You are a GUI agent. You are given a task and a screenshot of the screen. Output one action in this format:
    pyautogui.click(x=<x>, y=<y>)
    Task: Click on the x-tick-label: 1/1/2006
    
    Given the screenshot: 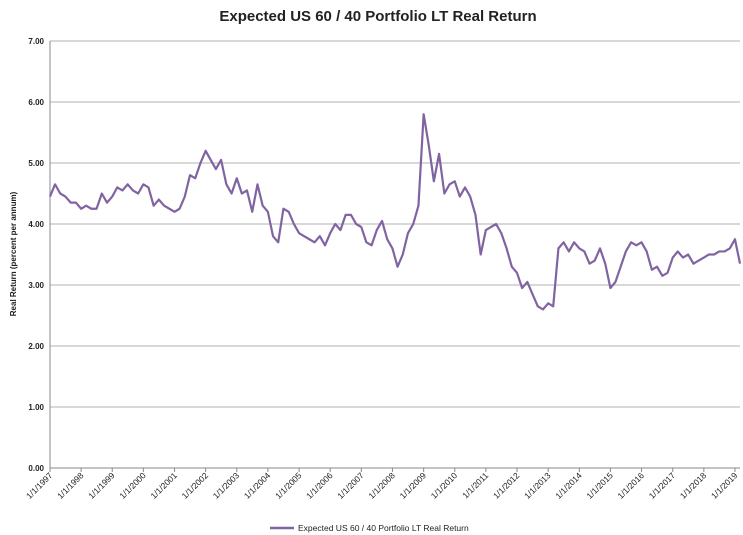 What is the action you would take?
    pyautogui.click(x=319, y=485)
    